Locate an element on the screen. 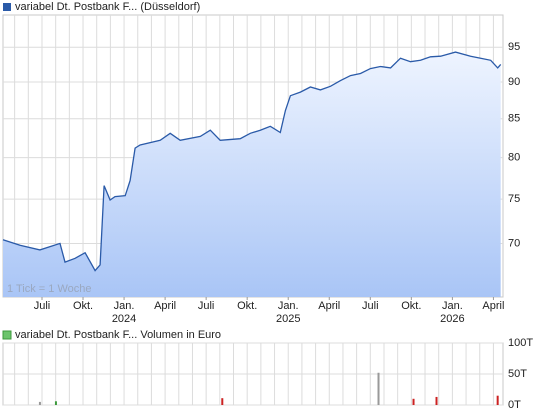  y-tick-label: 75 is located at coordinates (514, 199).